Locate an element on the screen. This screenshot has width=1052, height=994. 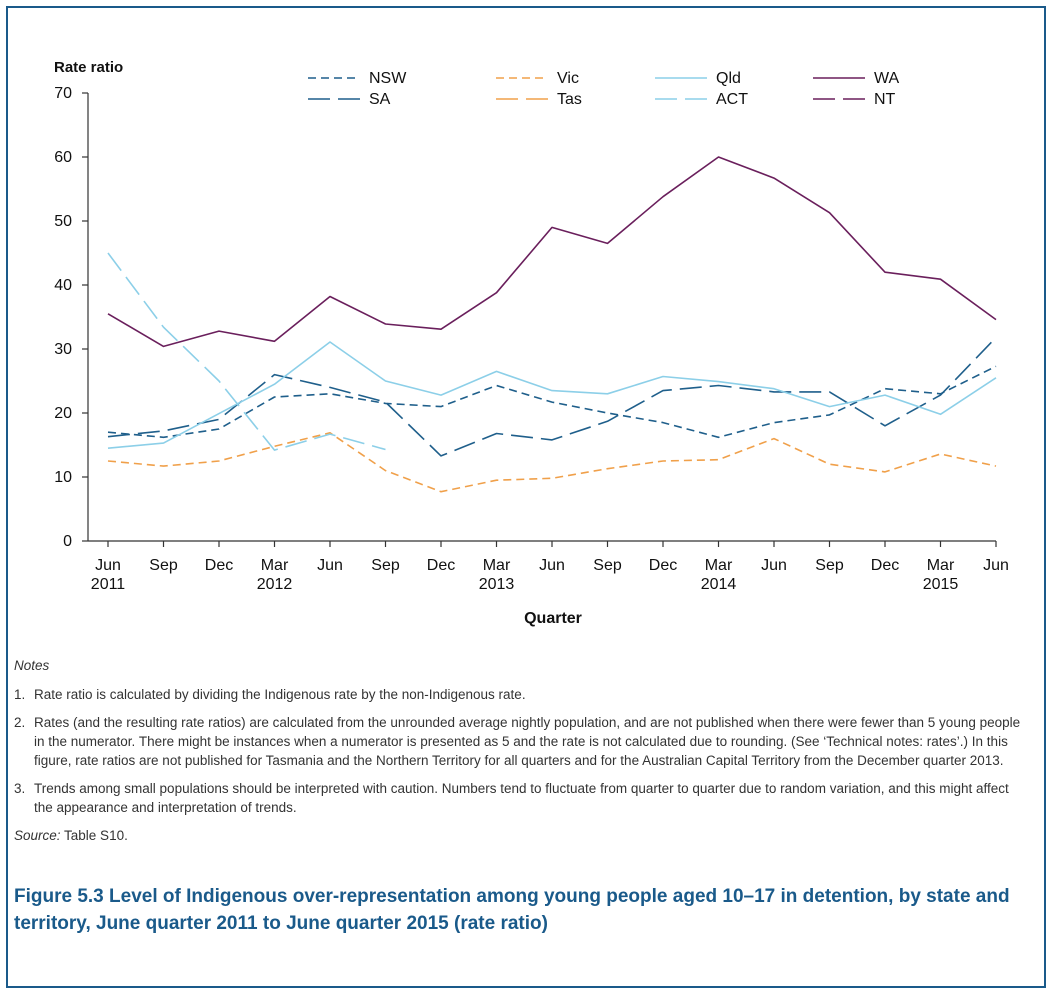
y-tick-label: 20 is located at coordinates (63, 413).